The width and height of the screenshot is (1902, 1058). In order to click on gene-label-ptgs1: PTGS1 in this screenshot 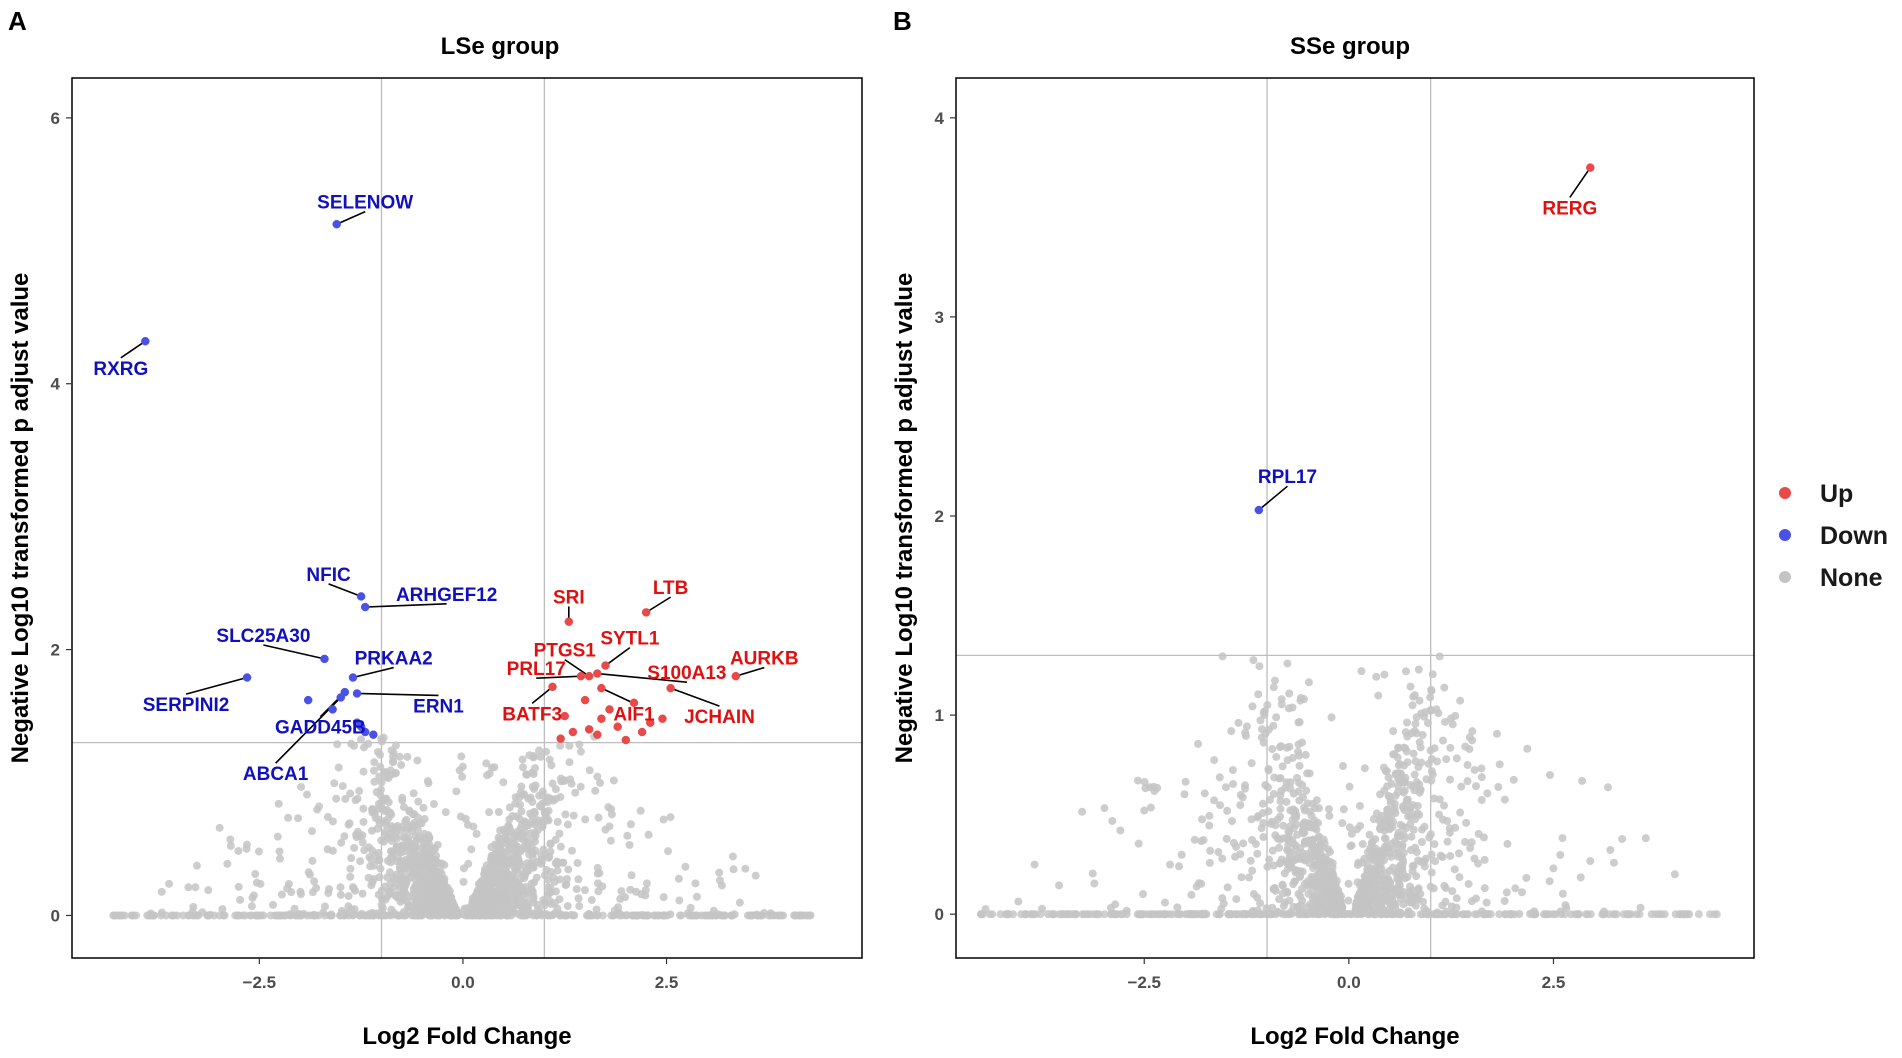, I will do `click(565, 651)`.